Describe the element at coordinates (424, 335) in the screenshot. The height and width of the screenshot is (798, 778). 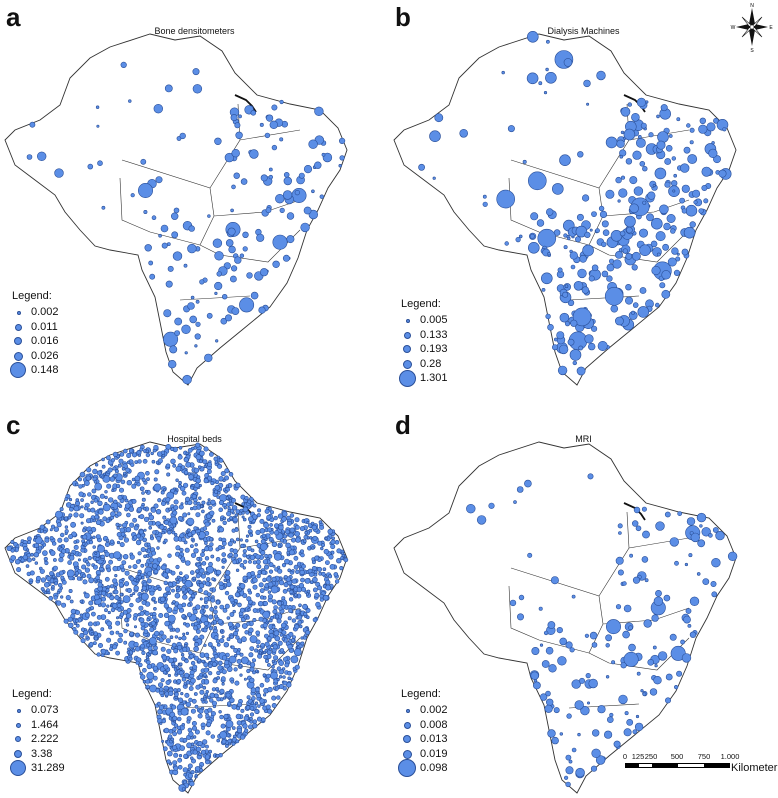
I see `legend-row: 0.133` at that location.